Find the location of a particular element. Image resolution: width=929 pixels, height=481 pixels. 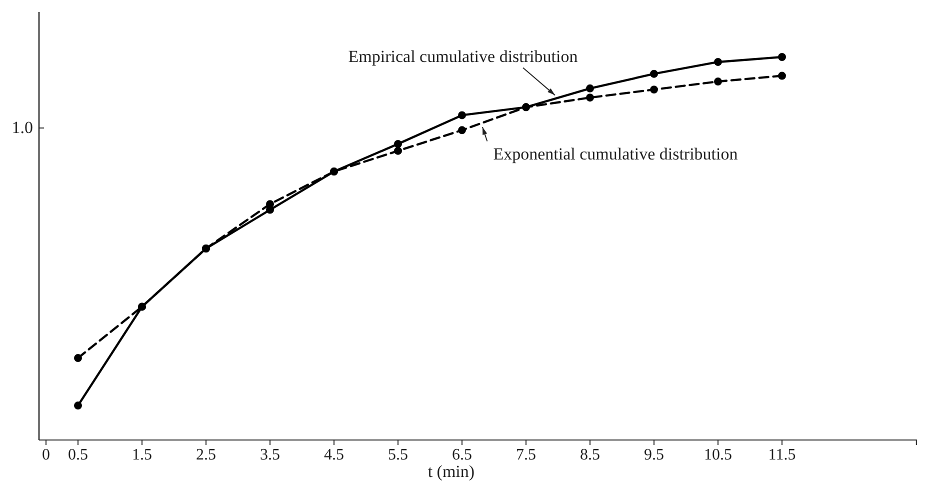

x-tick-label: 3.5 is located at coordinates (270, 455).